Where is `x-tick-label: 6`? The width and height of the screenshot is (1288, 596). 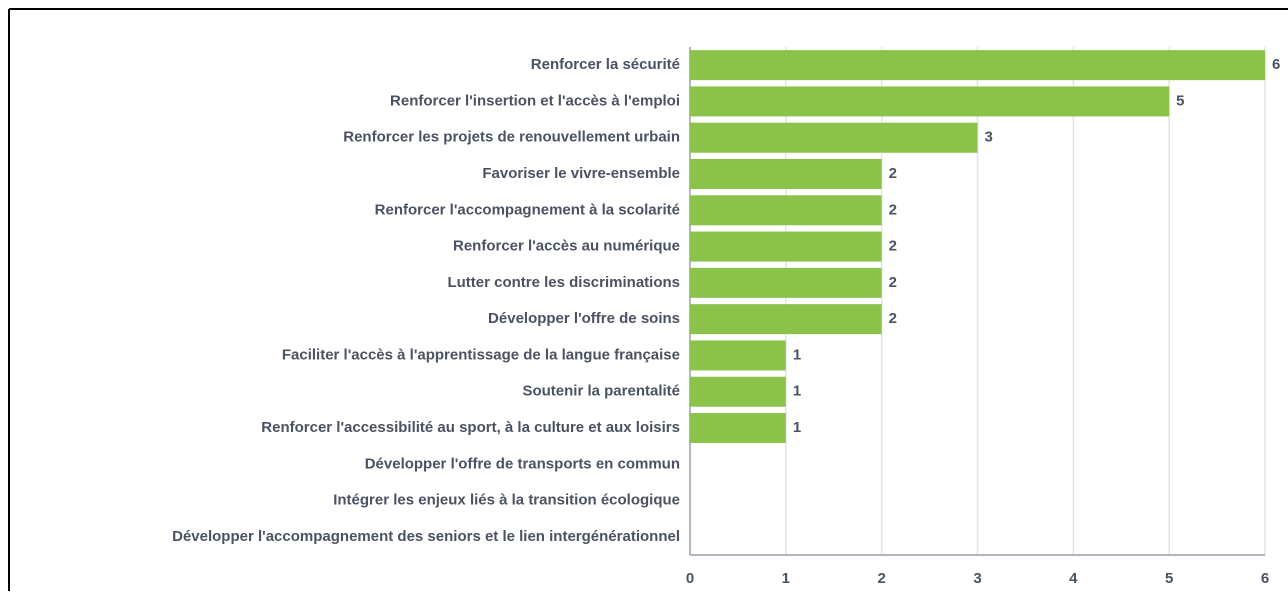
x-tick-label: 6 is located at coordinates (1265, 578).